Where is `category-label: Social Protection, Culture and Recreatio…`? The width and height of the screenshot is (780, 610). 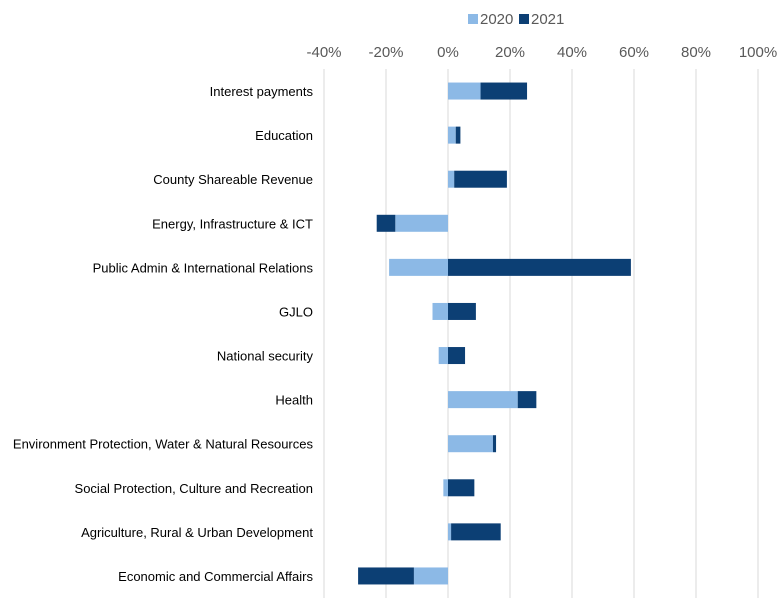 category-label: Social Protection, Culture and Recreatio… is located at coordinates (194, 488).